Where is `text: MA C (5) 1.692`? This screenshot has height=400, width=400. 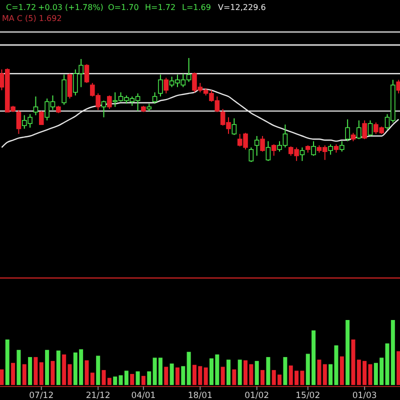
text: MA C (5) 1.692 is located at coordinates (32, 18).